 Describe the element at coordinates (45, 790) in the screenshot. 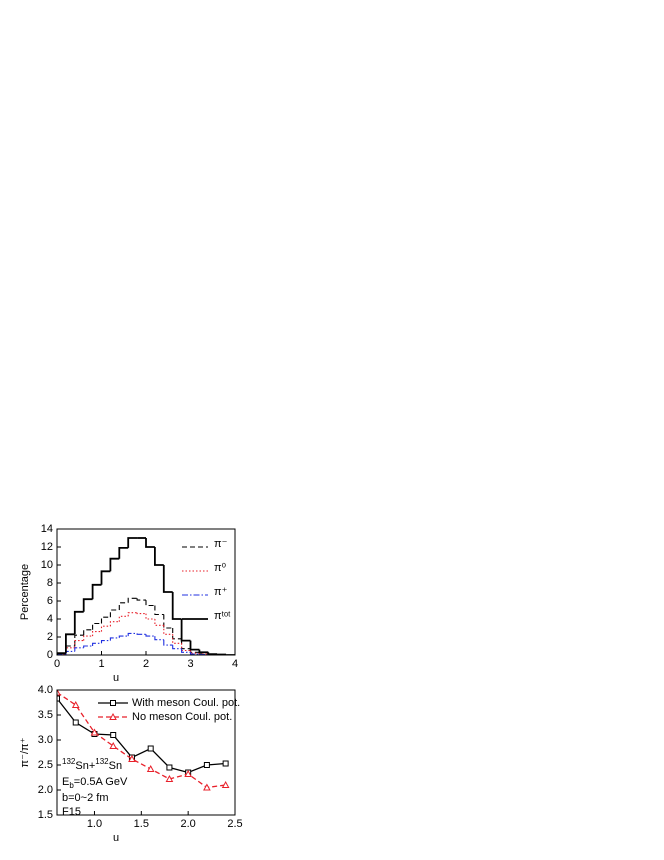

I see `y-tick-label: 2.0` at that location.